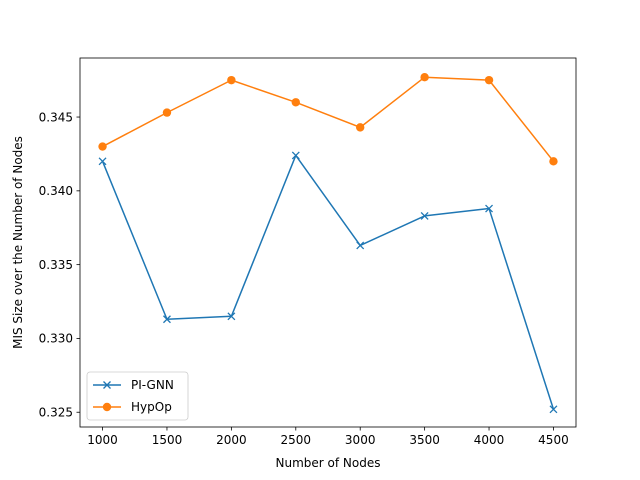 This screenshot has width=640, height=480. I want to click on x-tick-label: 1500, so click(167, 440).